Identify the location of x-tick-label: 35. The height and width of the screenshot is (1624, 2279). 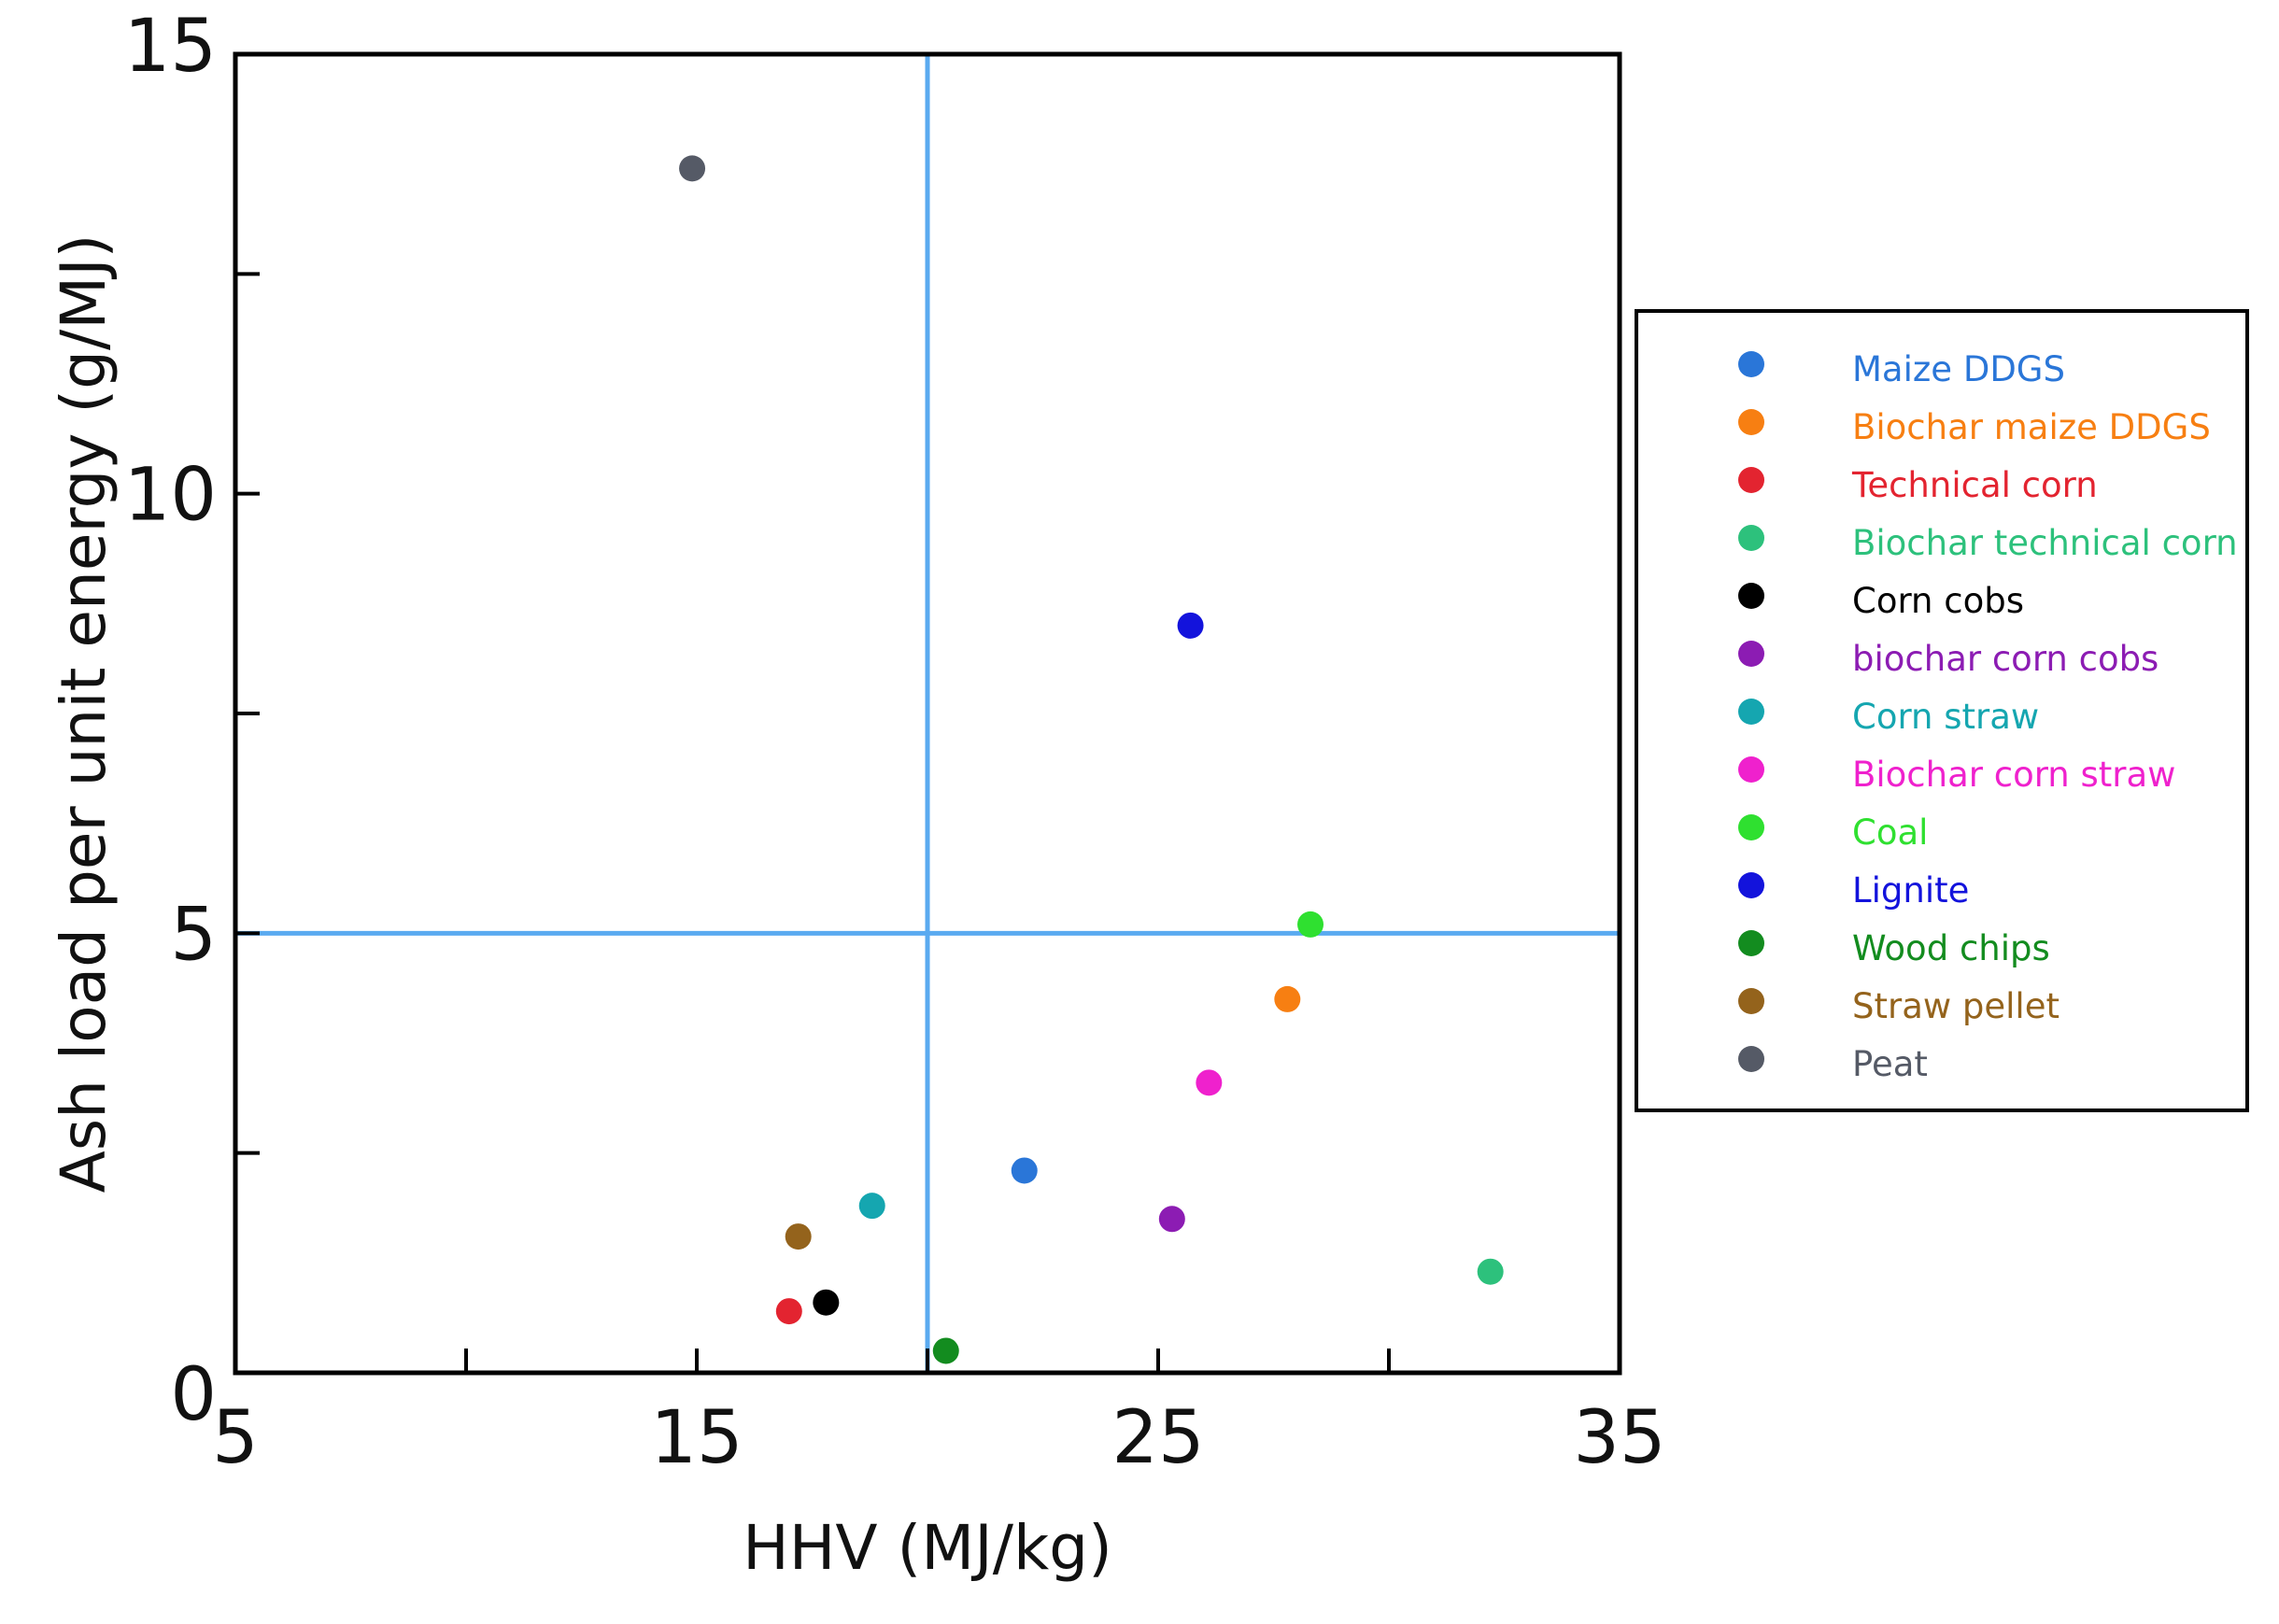
(1619, 1438).